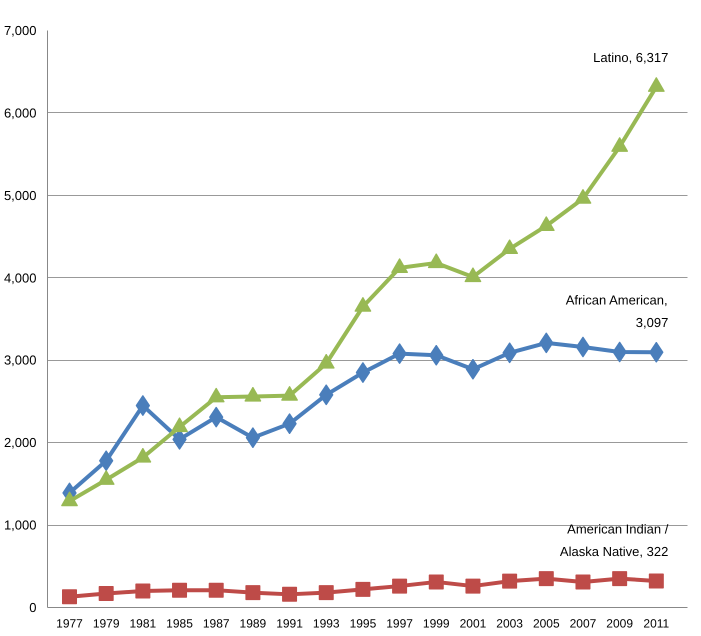 The height and width of the screenshot is (636, 701). What do you see at coordinates (436, 623) in the screenshot?
I see `x-tick-label: 1999` at bounding box center [436, 623].